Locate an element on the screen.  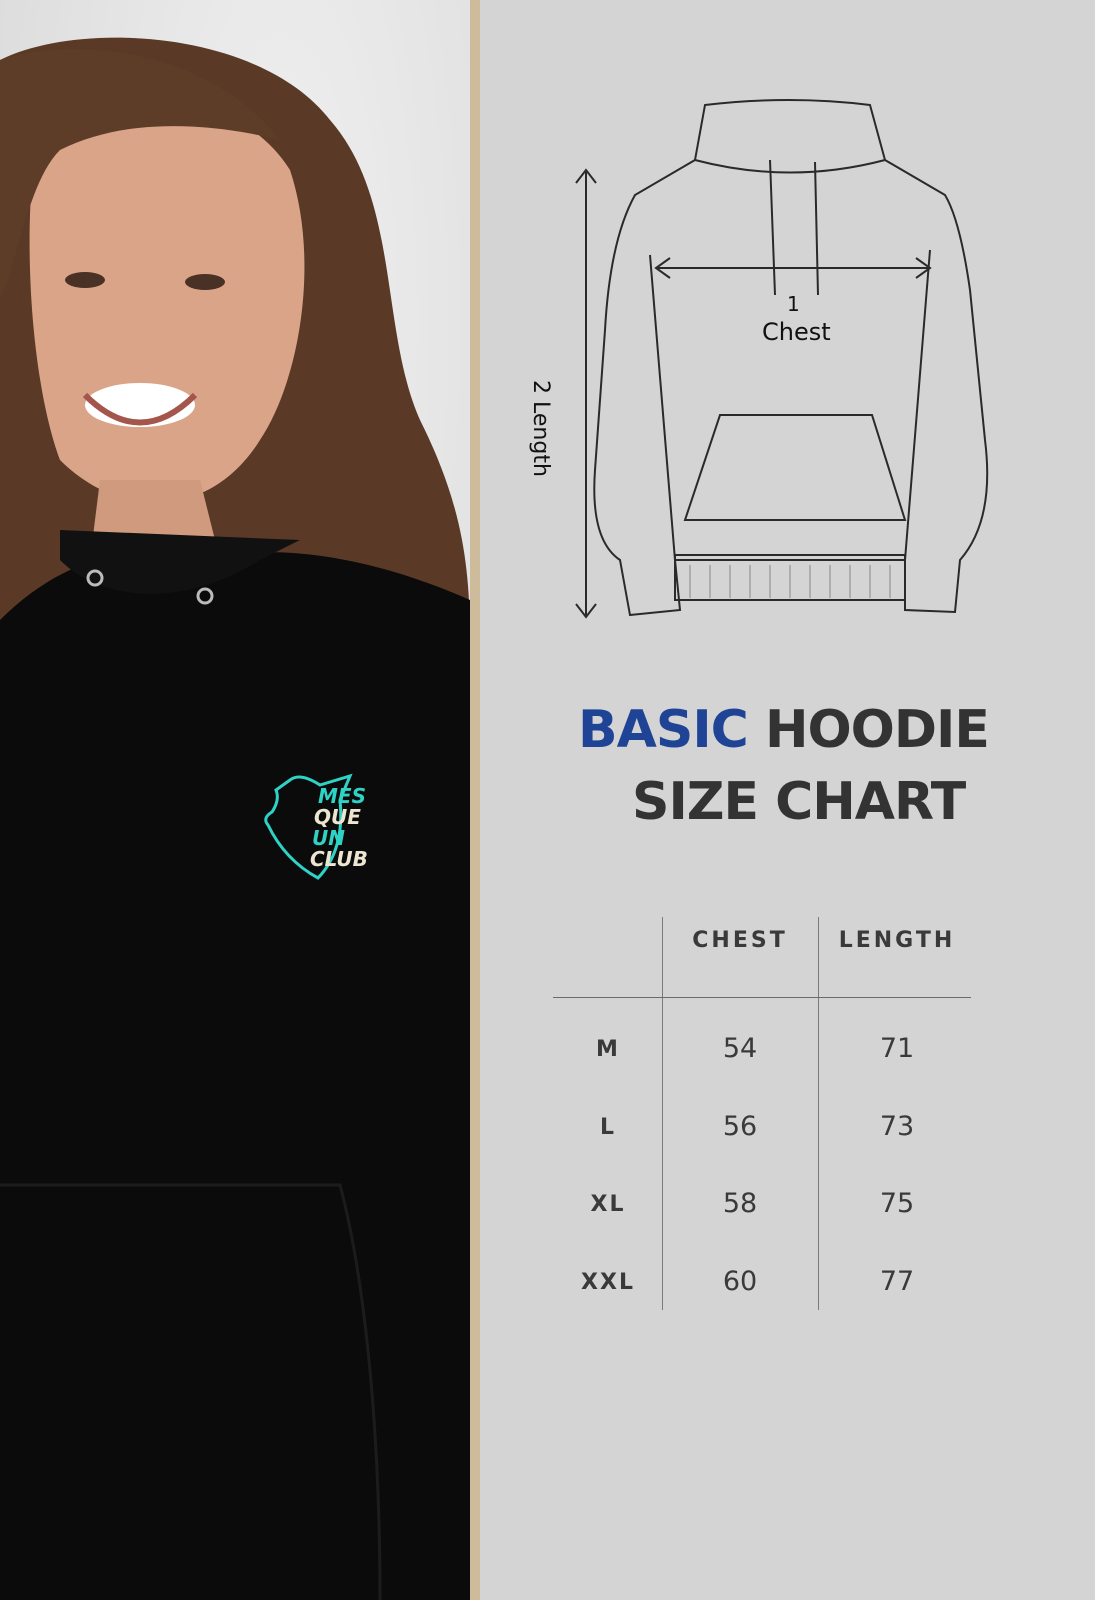
crest-outline-icon is located at coordinates (308, 826).